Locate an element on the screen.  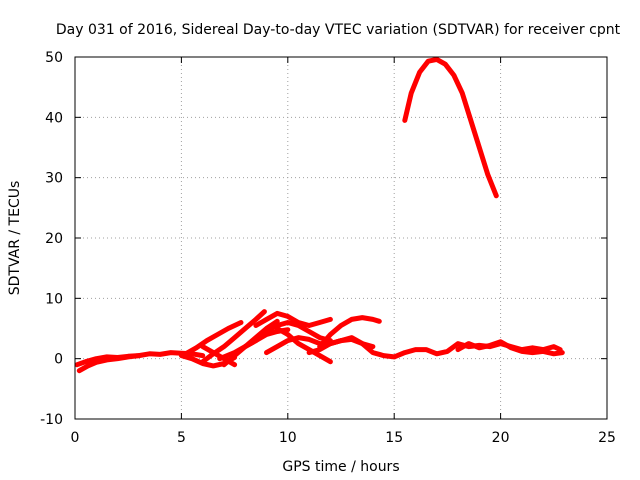
x-tick-label: 5 is located at coordinates (181, 438).